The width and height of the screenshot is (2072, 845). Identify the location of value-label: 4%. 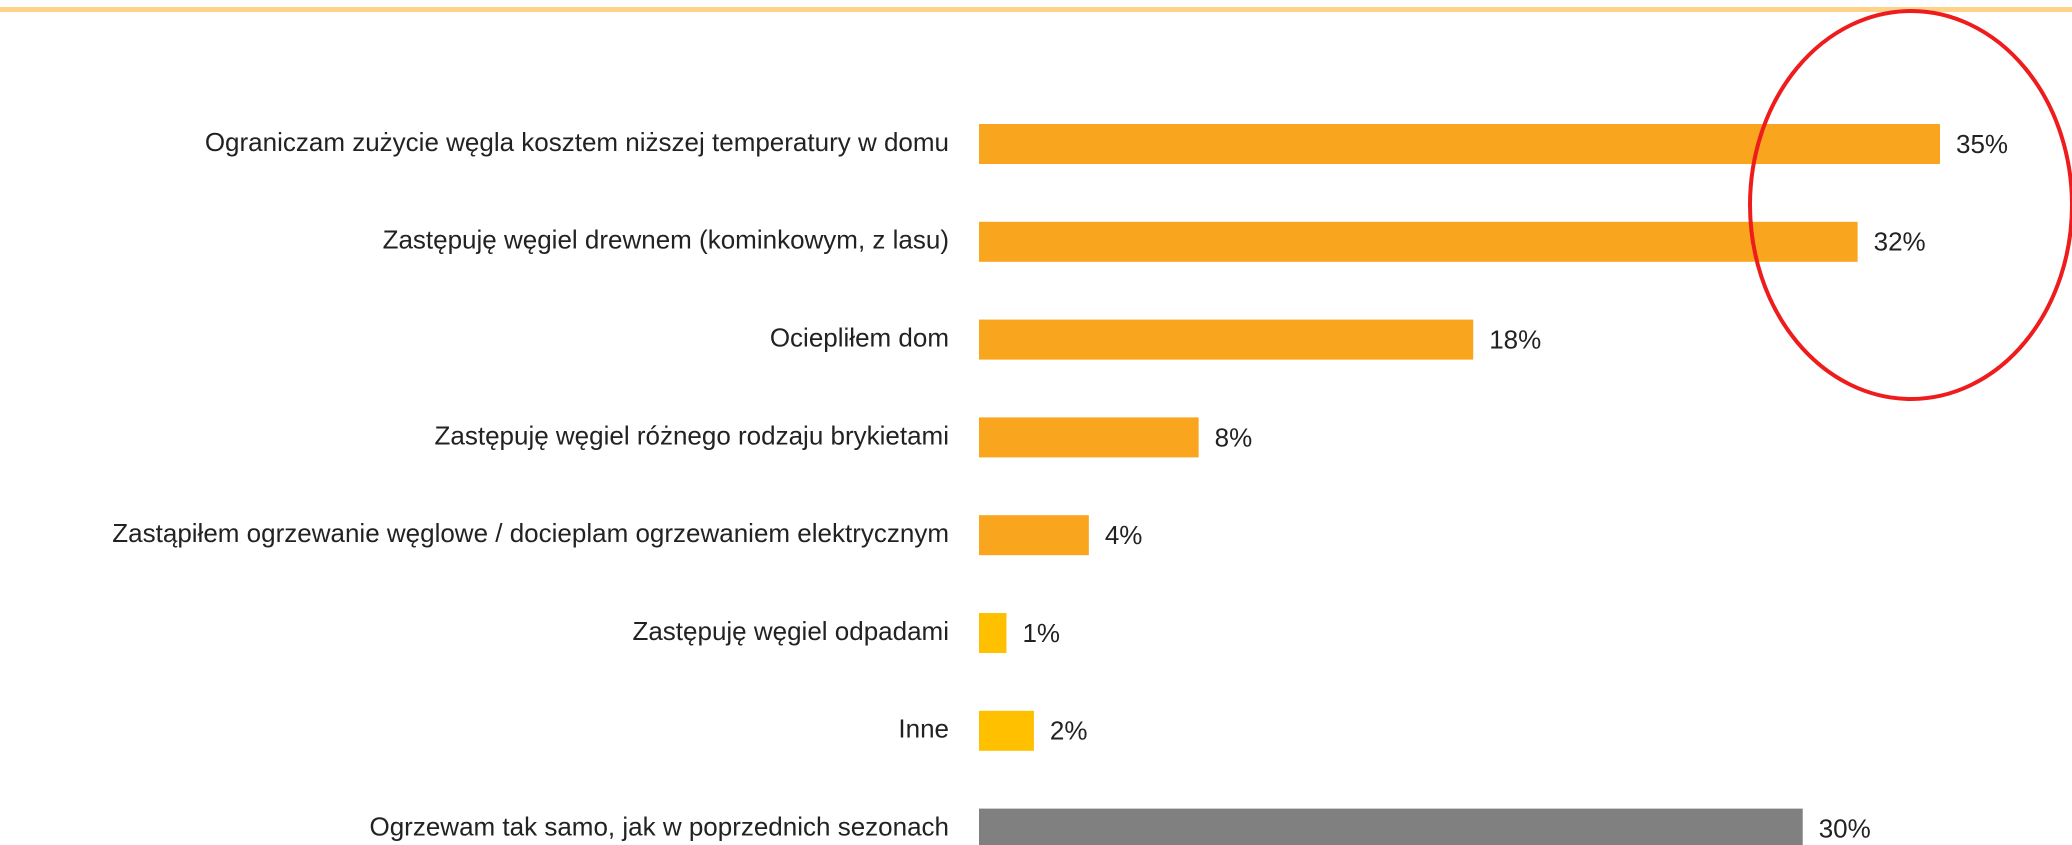
(1124, 535).